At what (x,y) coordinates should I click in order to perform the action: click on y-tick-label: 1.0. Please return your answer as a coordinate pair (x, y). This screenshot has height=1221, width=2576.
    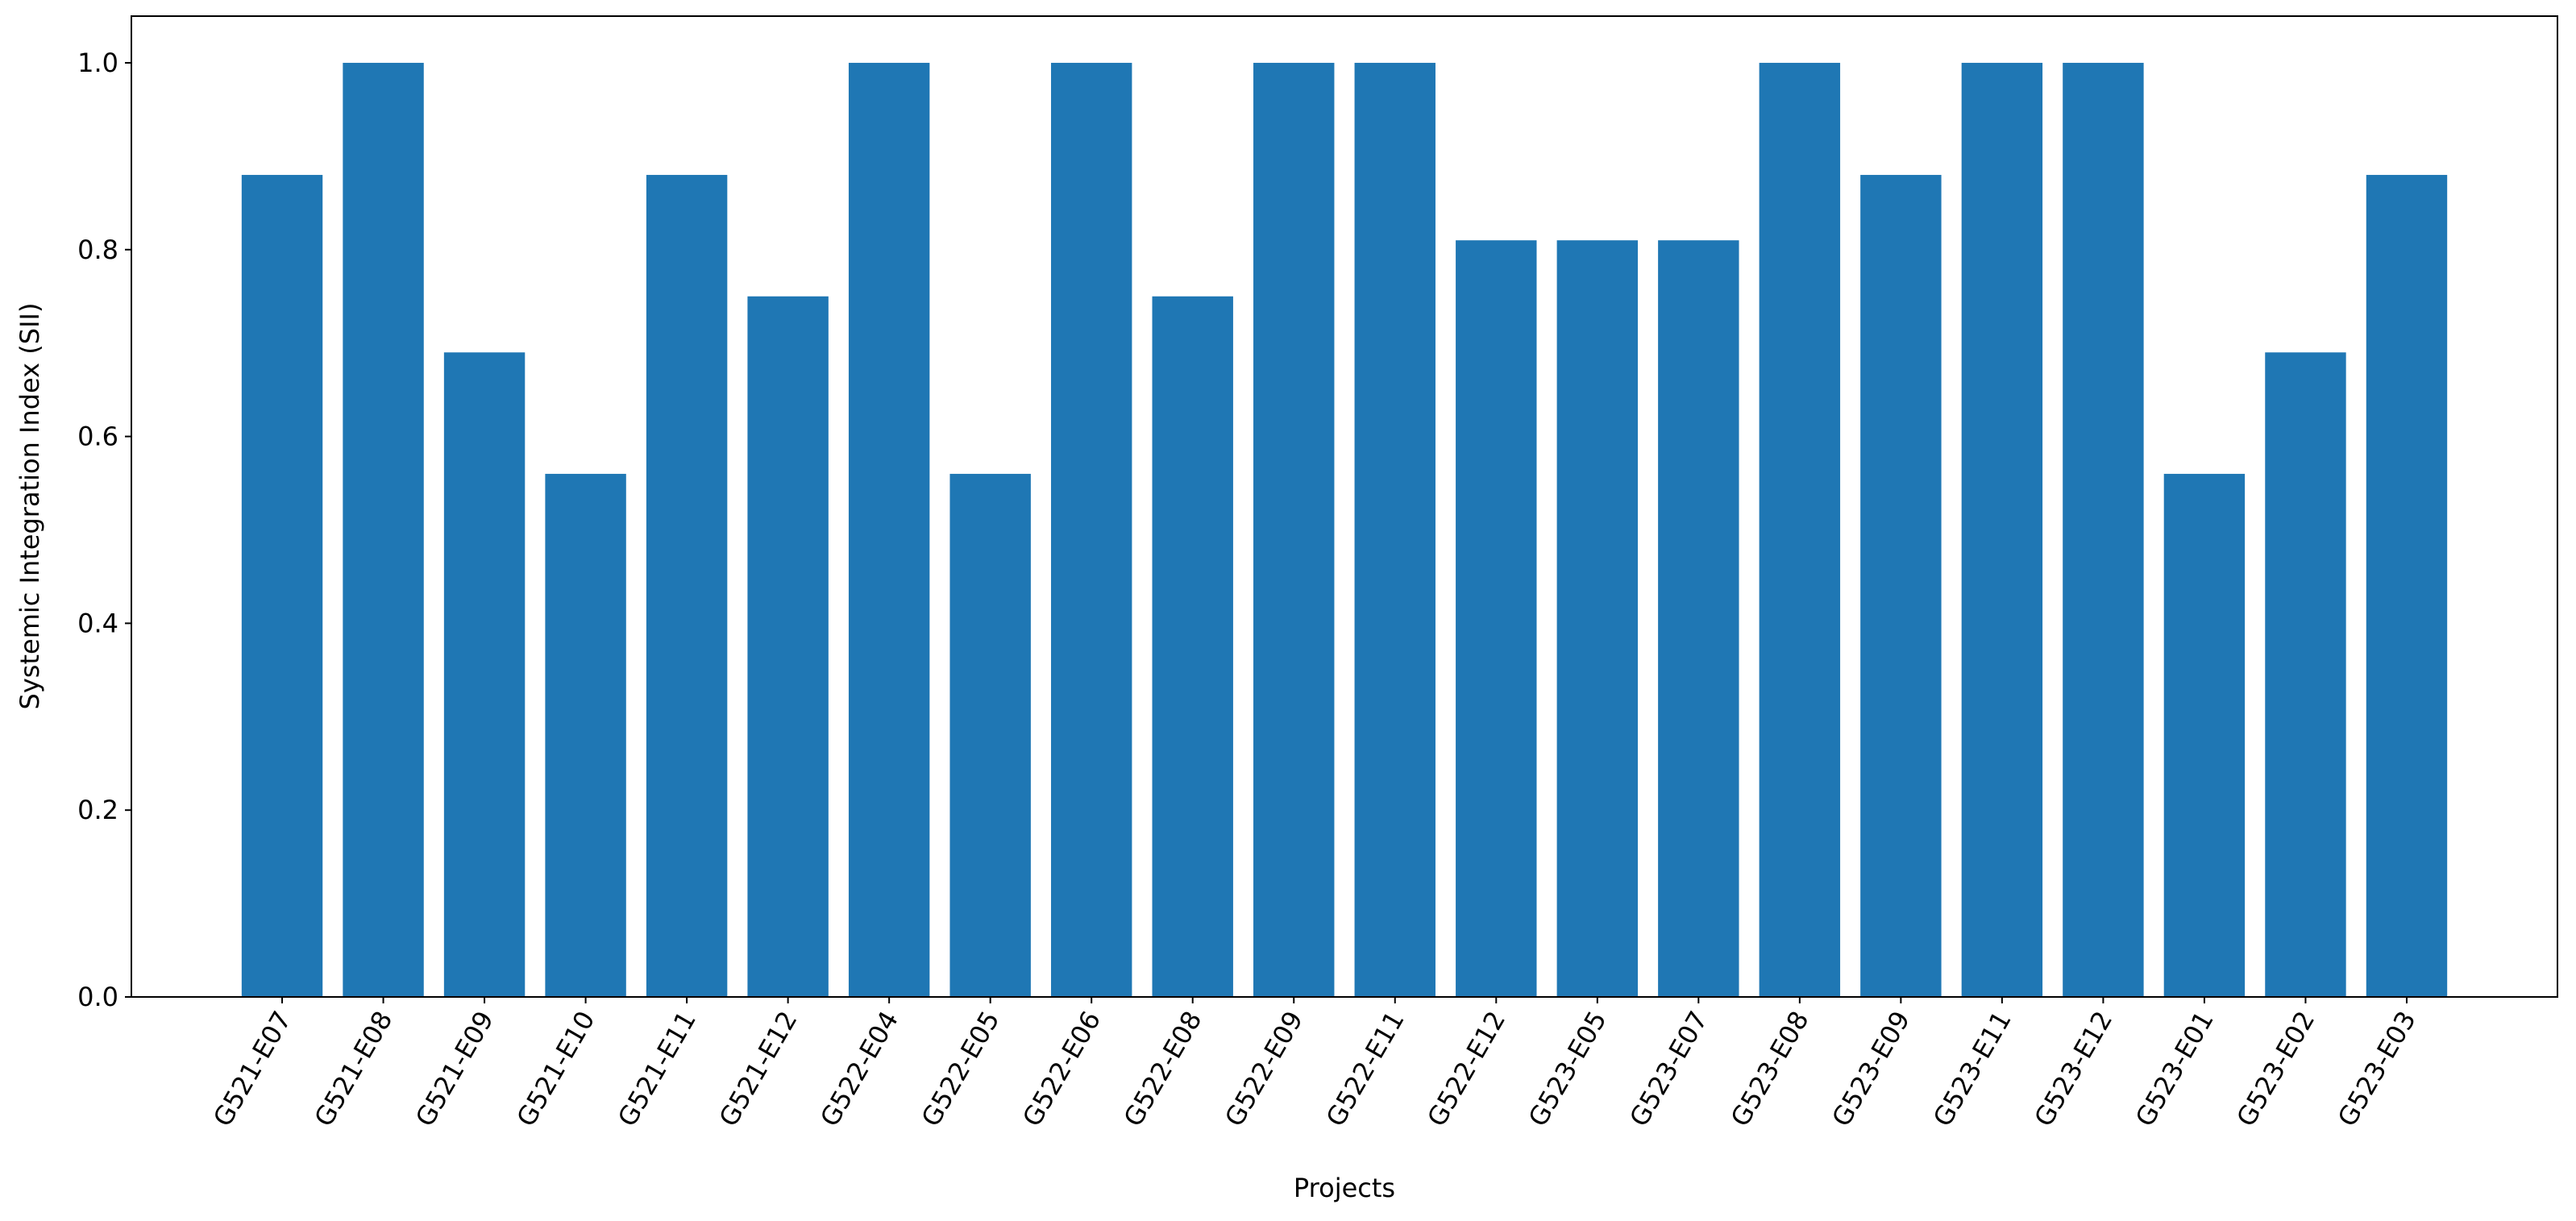
    Looking at the image, I should click on (97, 63).